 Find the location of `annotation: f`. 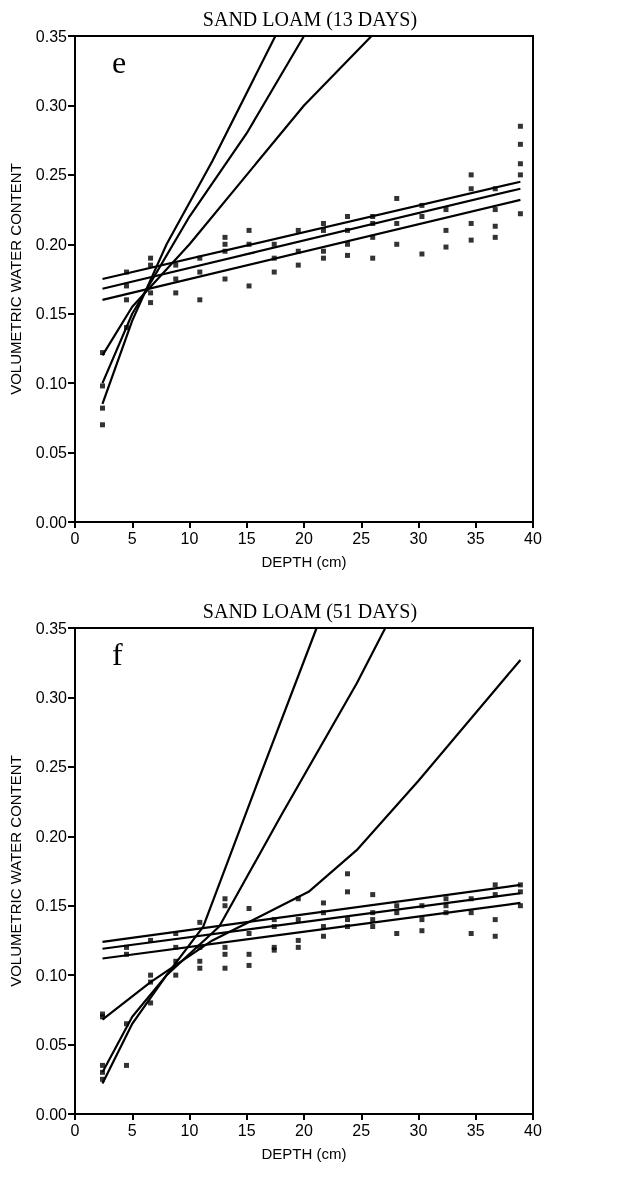

annotation: f is located at coordinates (117, 654).